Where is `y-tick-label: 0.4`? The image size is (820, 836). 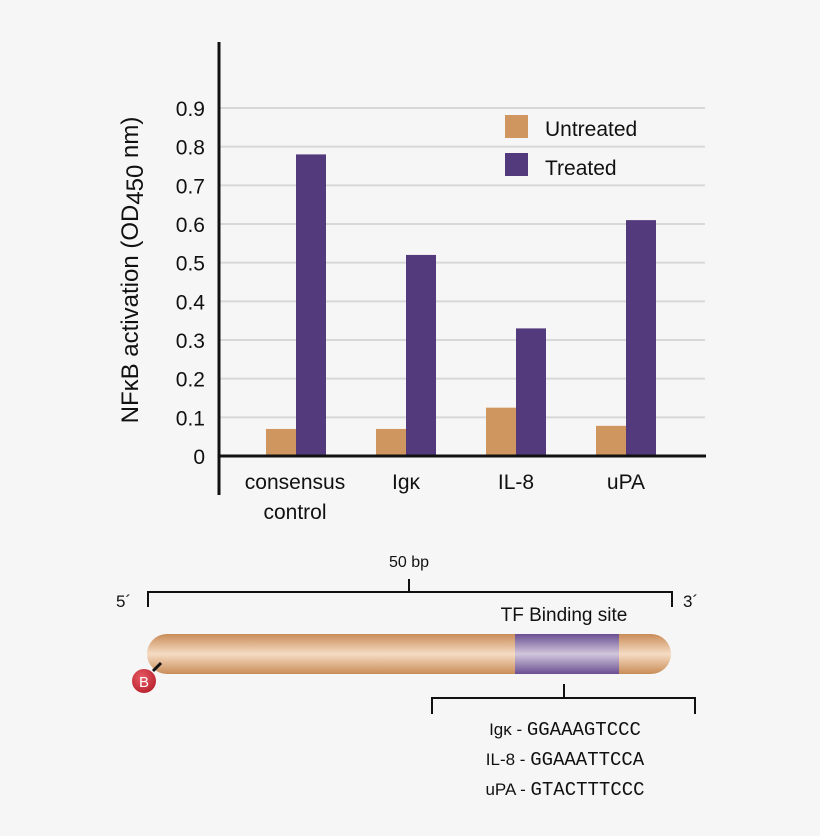 y-tick-label: 0.4 is located at coordinates (191, 302).